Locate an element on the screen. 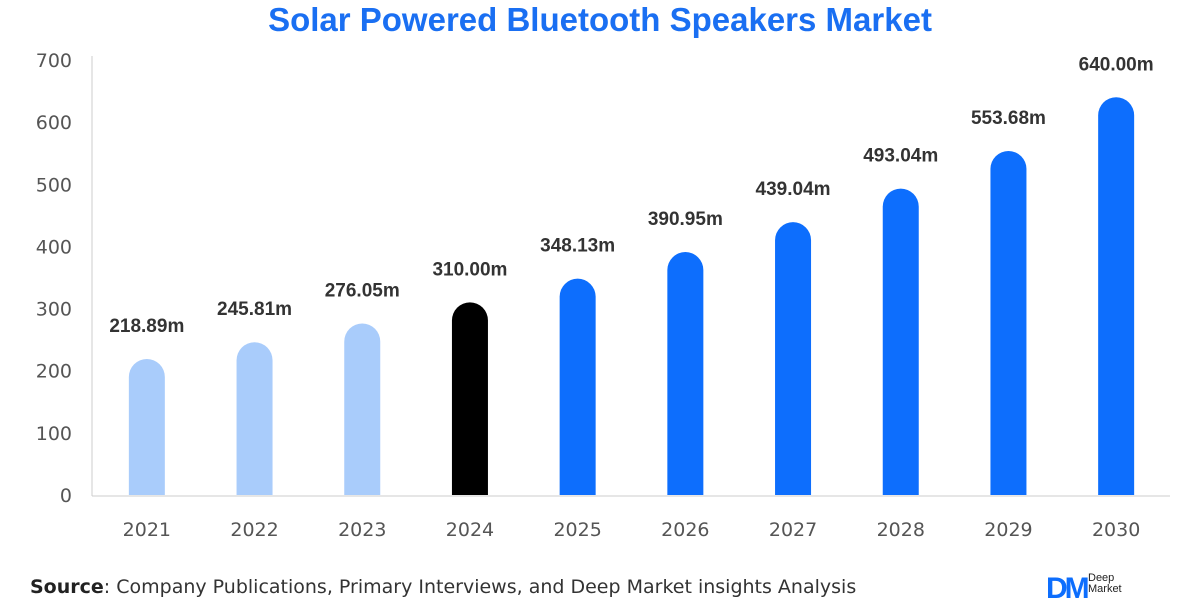  data-label: 276.05m is located at coordinates (362, 290).